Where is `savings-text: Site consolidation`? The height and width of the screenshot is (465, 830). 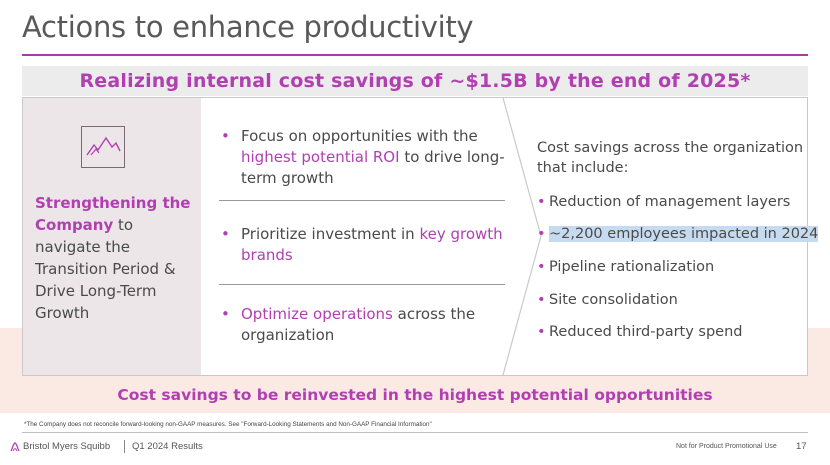
savings-text: Site consolidation is located at coordinates (613, 300).